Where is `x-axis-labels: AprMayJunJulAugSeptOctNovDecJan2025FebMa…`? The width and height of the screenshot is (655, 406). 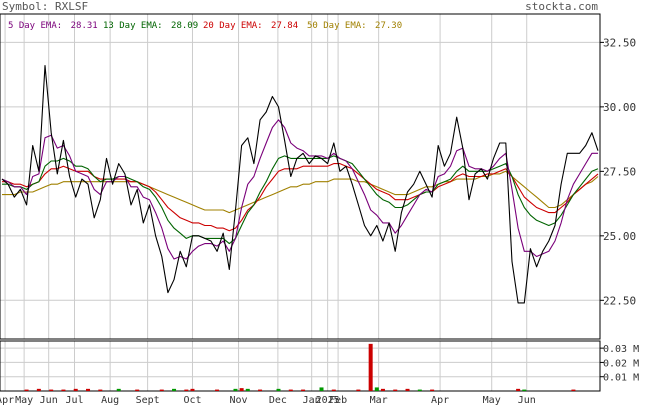
x-axis-labels: AprMayJunJulAugSeptOctNovDecJan2025FebMa… is located at coordinates (268, 400).